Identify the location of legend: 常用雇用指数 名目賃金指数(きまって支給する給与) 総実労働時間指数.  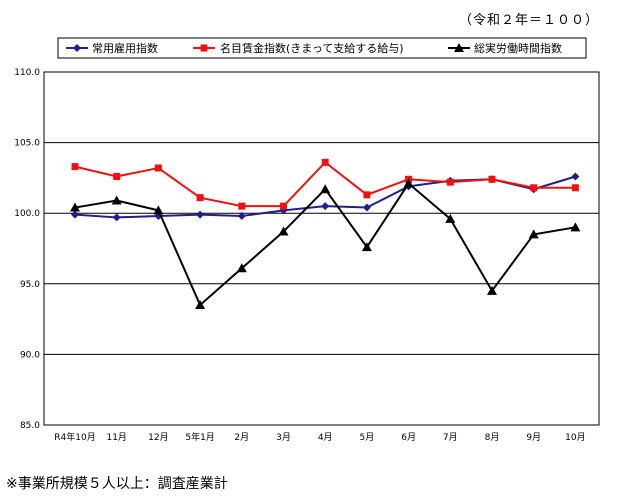
(322, 48).